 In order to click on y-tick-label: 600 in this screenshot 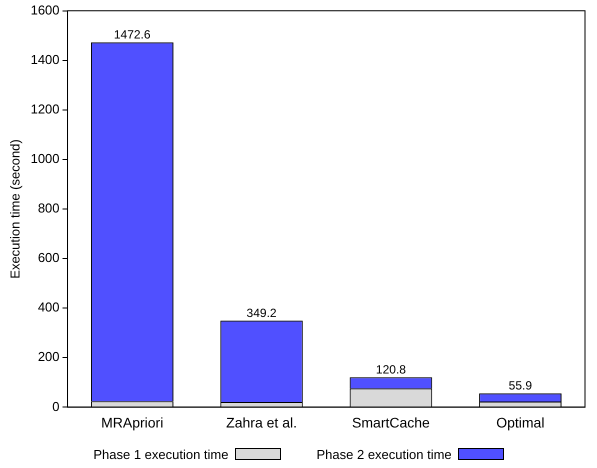, I will do `click(49, 258)`.